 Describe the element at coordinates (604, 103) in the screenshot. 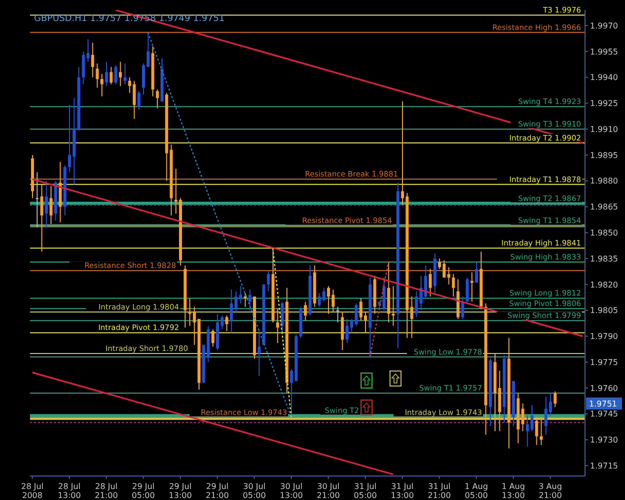

I see `y-tick-label: 1.9925` at that location.